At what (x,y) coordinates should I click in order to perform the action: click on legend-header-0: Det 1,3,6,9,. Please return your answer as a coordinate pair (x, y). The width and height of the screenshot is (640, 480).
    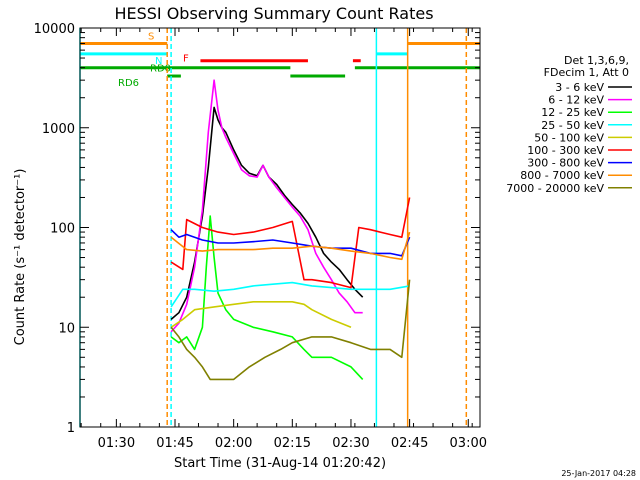
    Looking at the image, I should click on (596, 60).